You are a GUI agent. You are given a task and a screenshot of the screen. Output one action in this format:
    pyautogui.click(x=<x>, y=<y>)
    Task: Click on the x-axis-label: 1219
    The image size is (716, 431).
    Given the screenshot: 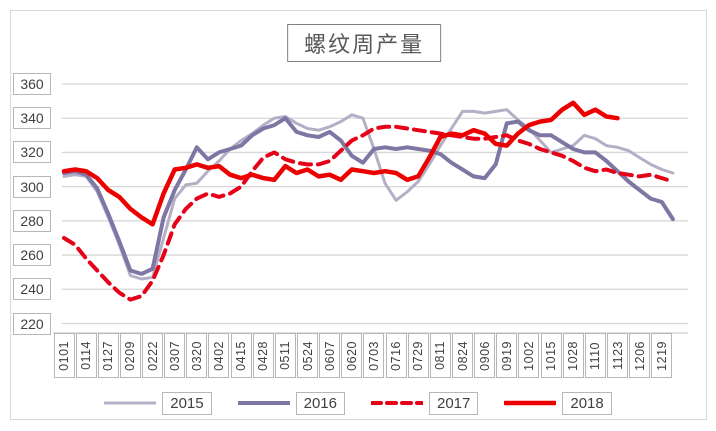 What is the action you would take?
    pyautogui.click(x=662, y=355)
    